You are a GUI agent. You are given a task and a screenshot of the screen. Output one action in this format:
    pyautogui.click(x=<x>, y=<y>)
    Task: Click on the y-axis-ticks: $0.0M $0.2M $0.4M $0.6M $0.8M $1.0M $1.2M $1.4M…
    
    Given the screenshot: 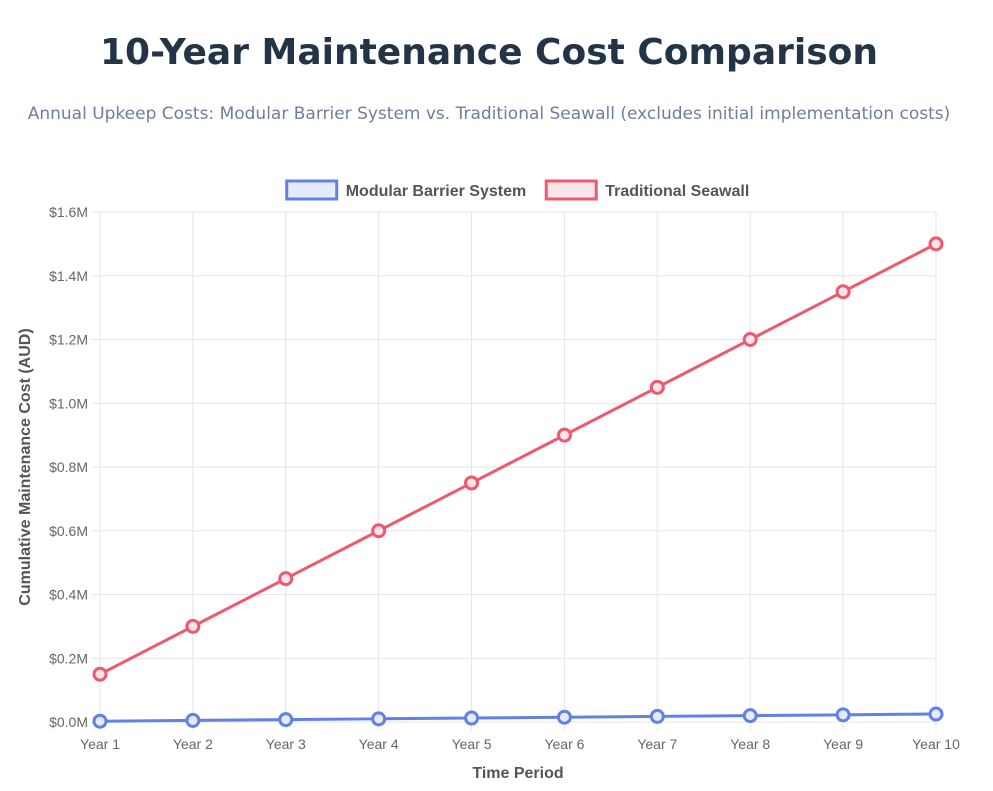 What is the action you would take?
    pyautogui.click(x=68, y=467)
    